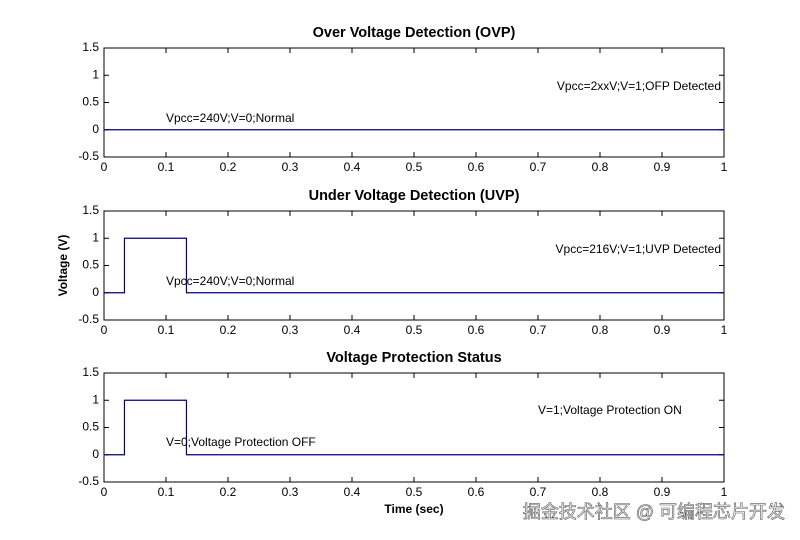  I want to click on annotation: V=1;Voltage Protection ON, so click(610, 410).